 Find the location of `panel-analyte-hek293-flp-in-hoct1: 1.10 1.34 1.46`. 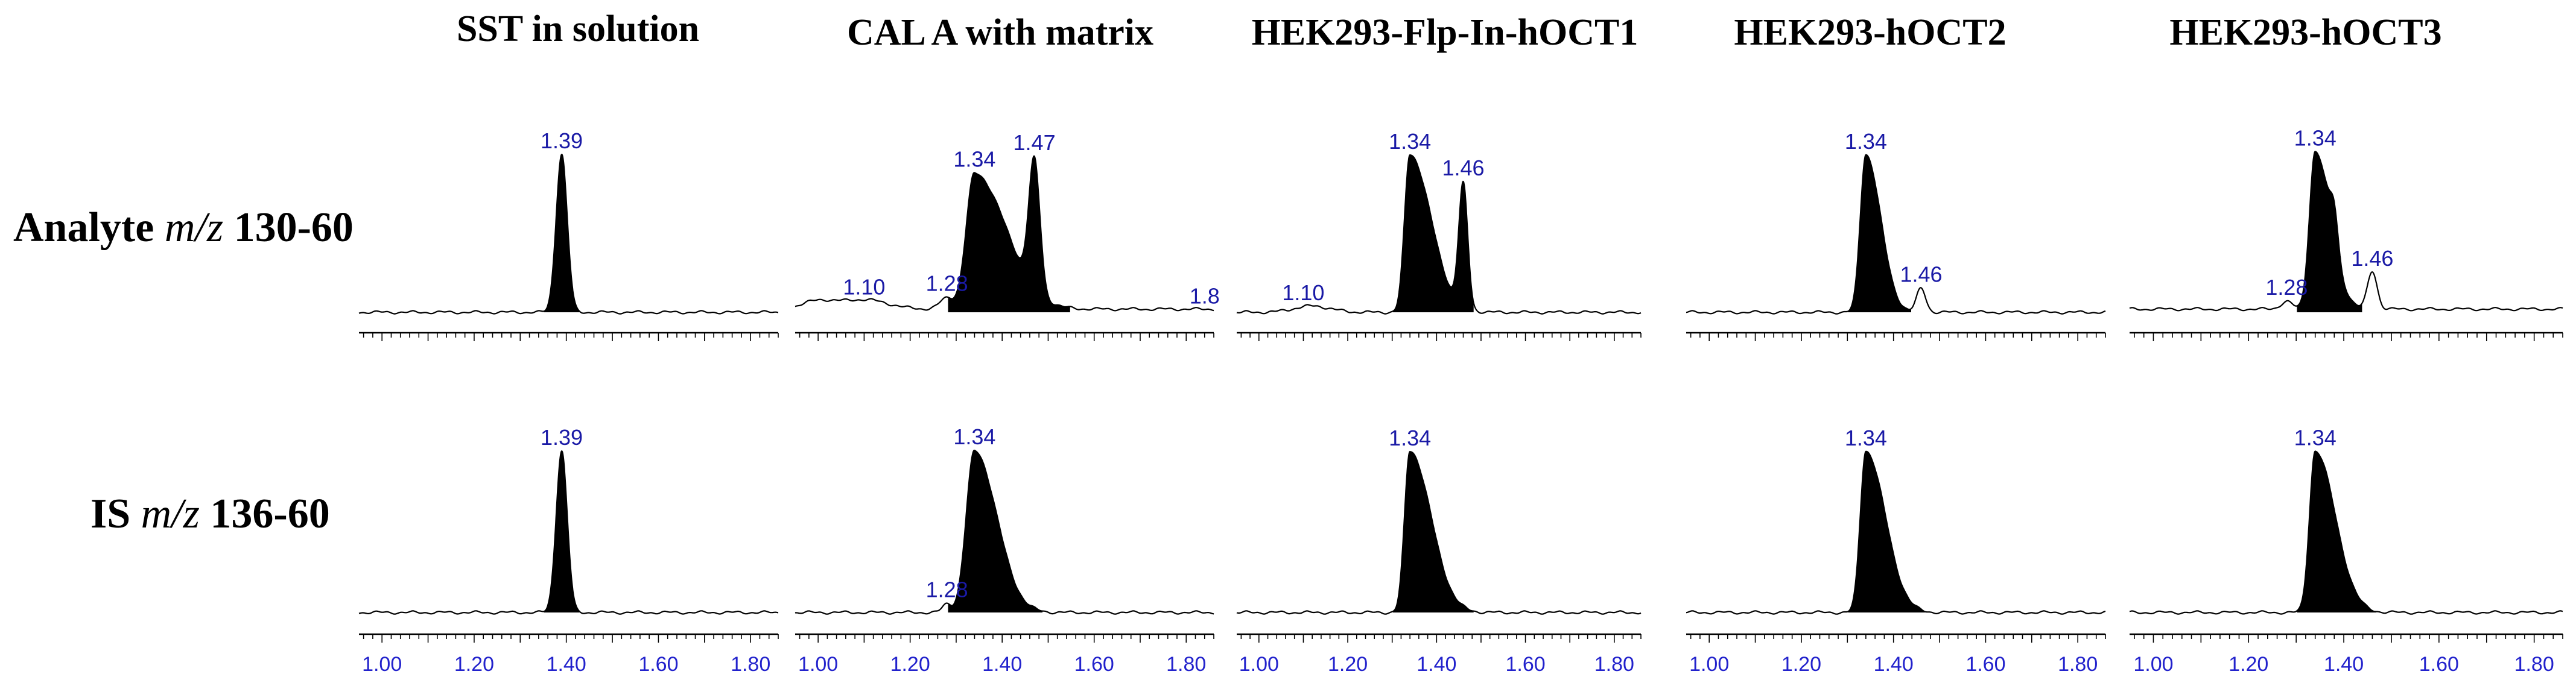

panel-analyte-hek293-flp-in-hoct1: 1.10 1.34 1.46 is located at coordinates (1439, 235).